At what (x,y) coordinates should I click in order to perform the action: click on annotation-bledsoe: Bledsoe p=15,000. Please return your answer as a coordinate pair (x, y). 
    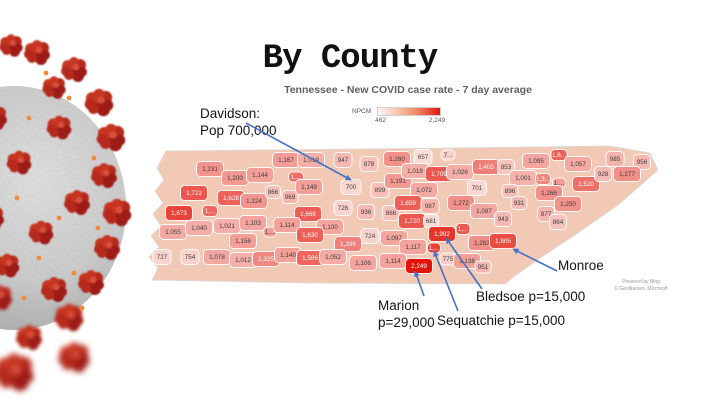
    Looking at the image, I should click on (531, 296).